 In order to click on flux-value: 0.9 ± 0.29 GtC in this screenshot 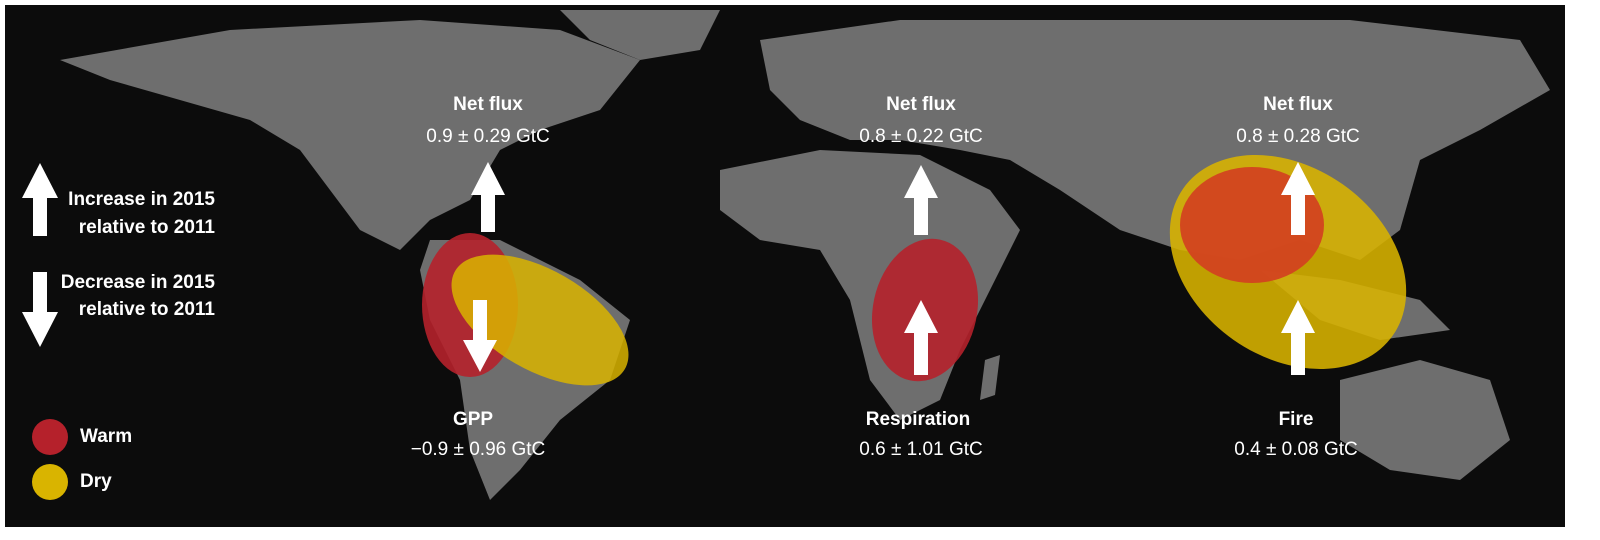, I will do `click(487, 136)`.